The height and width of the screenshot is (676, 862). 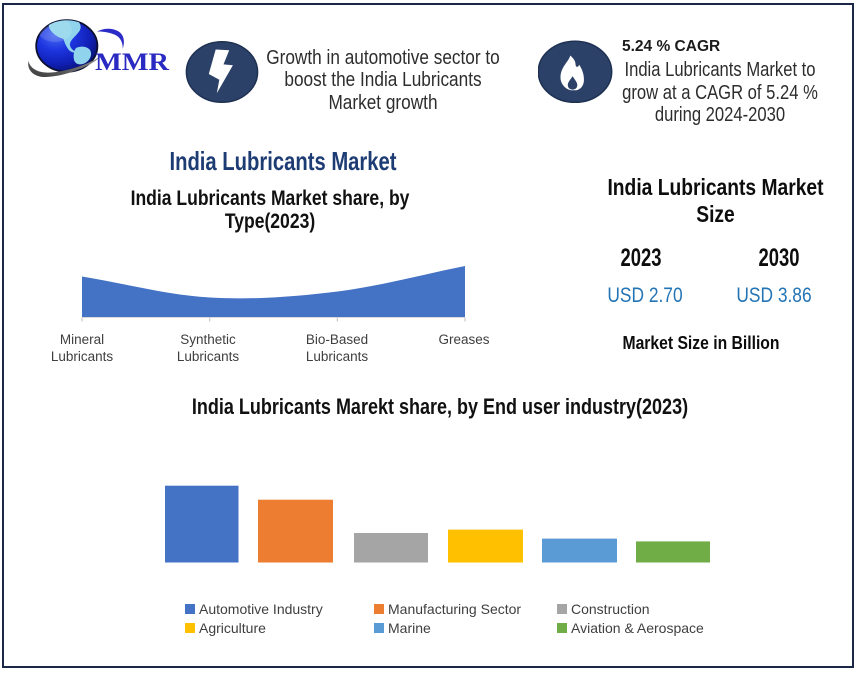 What do you see at coordinates (132, 62) in the screenshot?
I see `svg-text: MMR` at bounding box center [132, 62].